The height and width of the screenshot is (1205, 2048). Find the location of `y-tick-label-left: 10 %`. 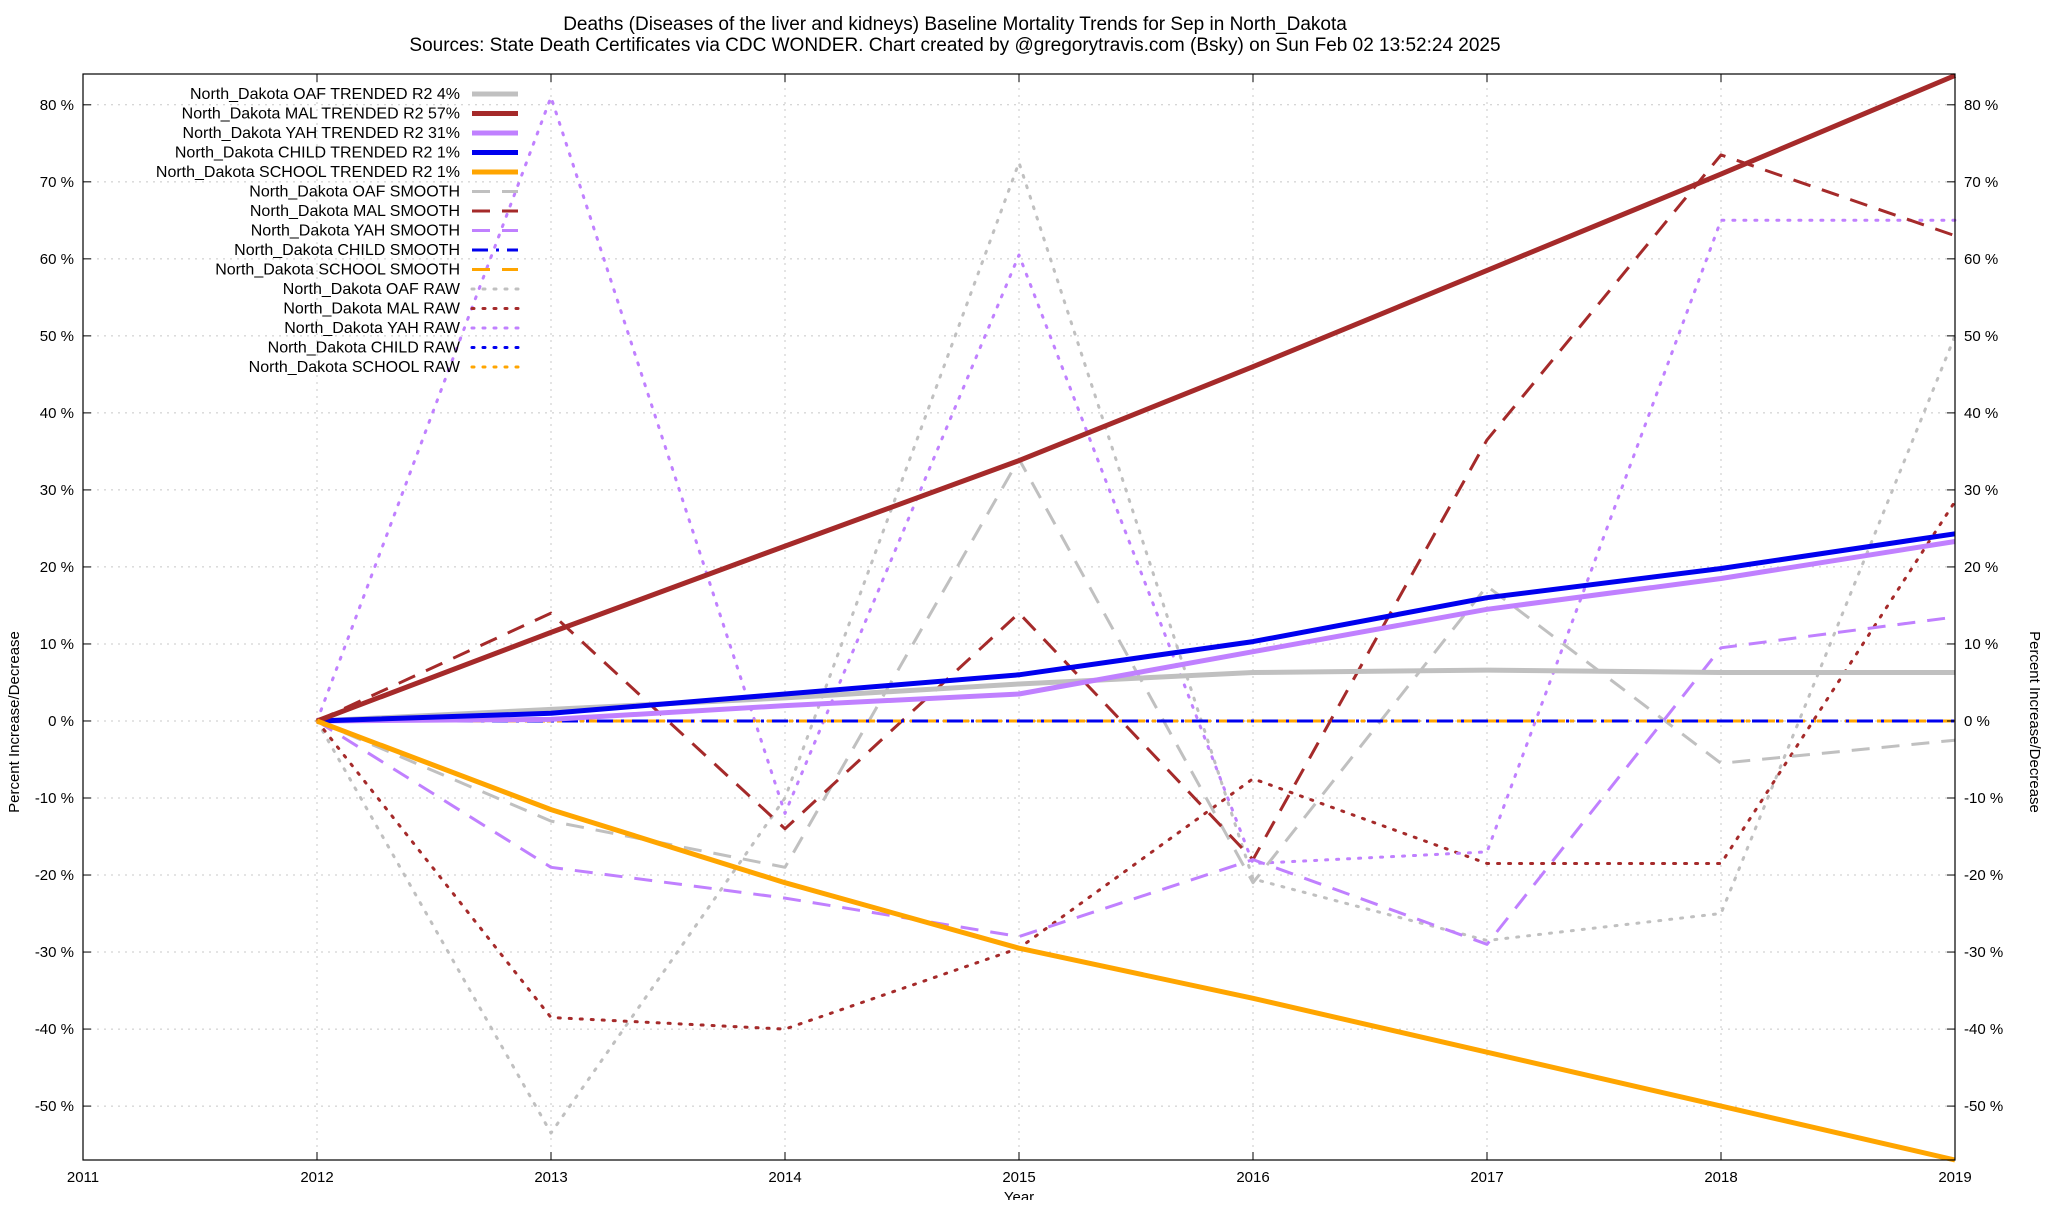

y-tick-label-left: 10 % is located at coordinates (57, 644).